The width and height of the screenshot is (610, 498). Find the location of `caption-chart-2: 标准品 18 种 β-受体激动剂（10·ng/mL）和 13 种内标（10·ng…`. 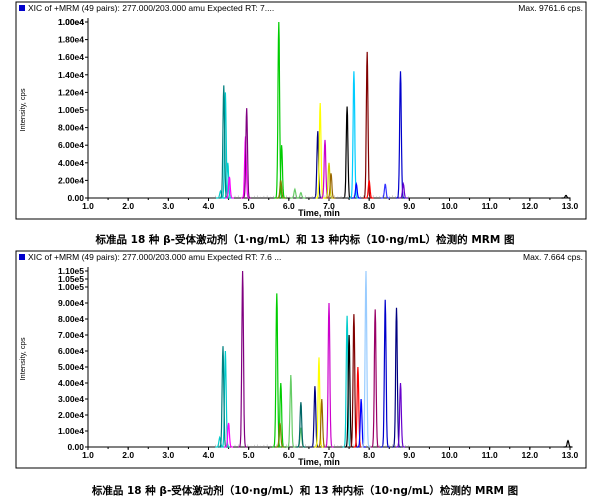

caption-chart-2: 标准品 18 种 β-受体激动剂（10·ng/mL）和 13 种内标（10·ng… is located at coordinates (305, 491).